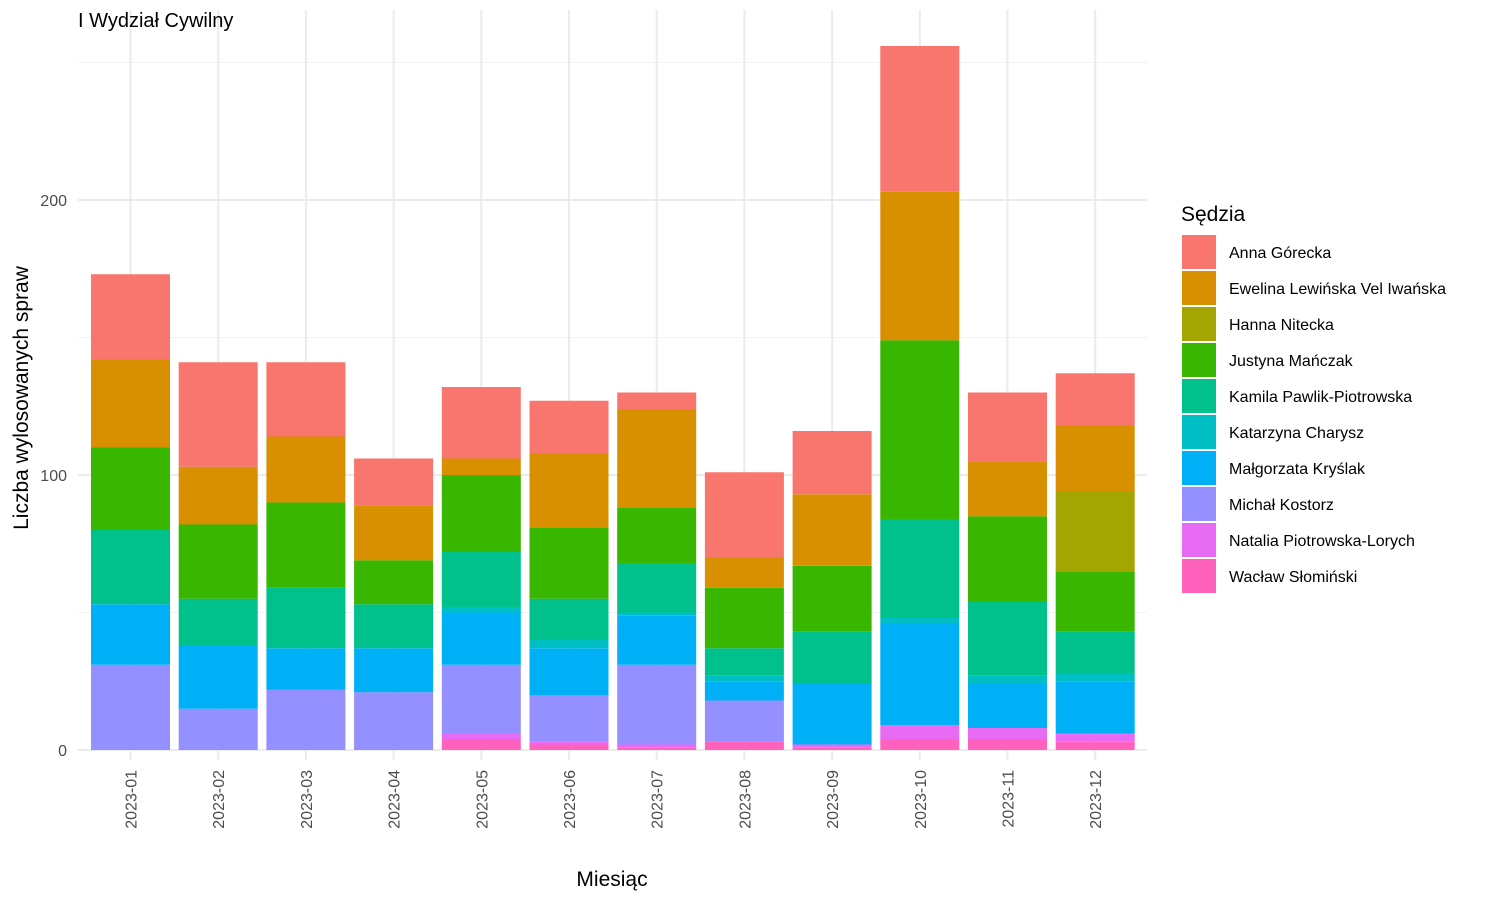 The height and width of the screenshot is (900, 1500). What do you see at coordinates (833, 799) in the screenshot?
I see `x-tick-label-2023-09: 2023-09` at bounding box center [833, 799].